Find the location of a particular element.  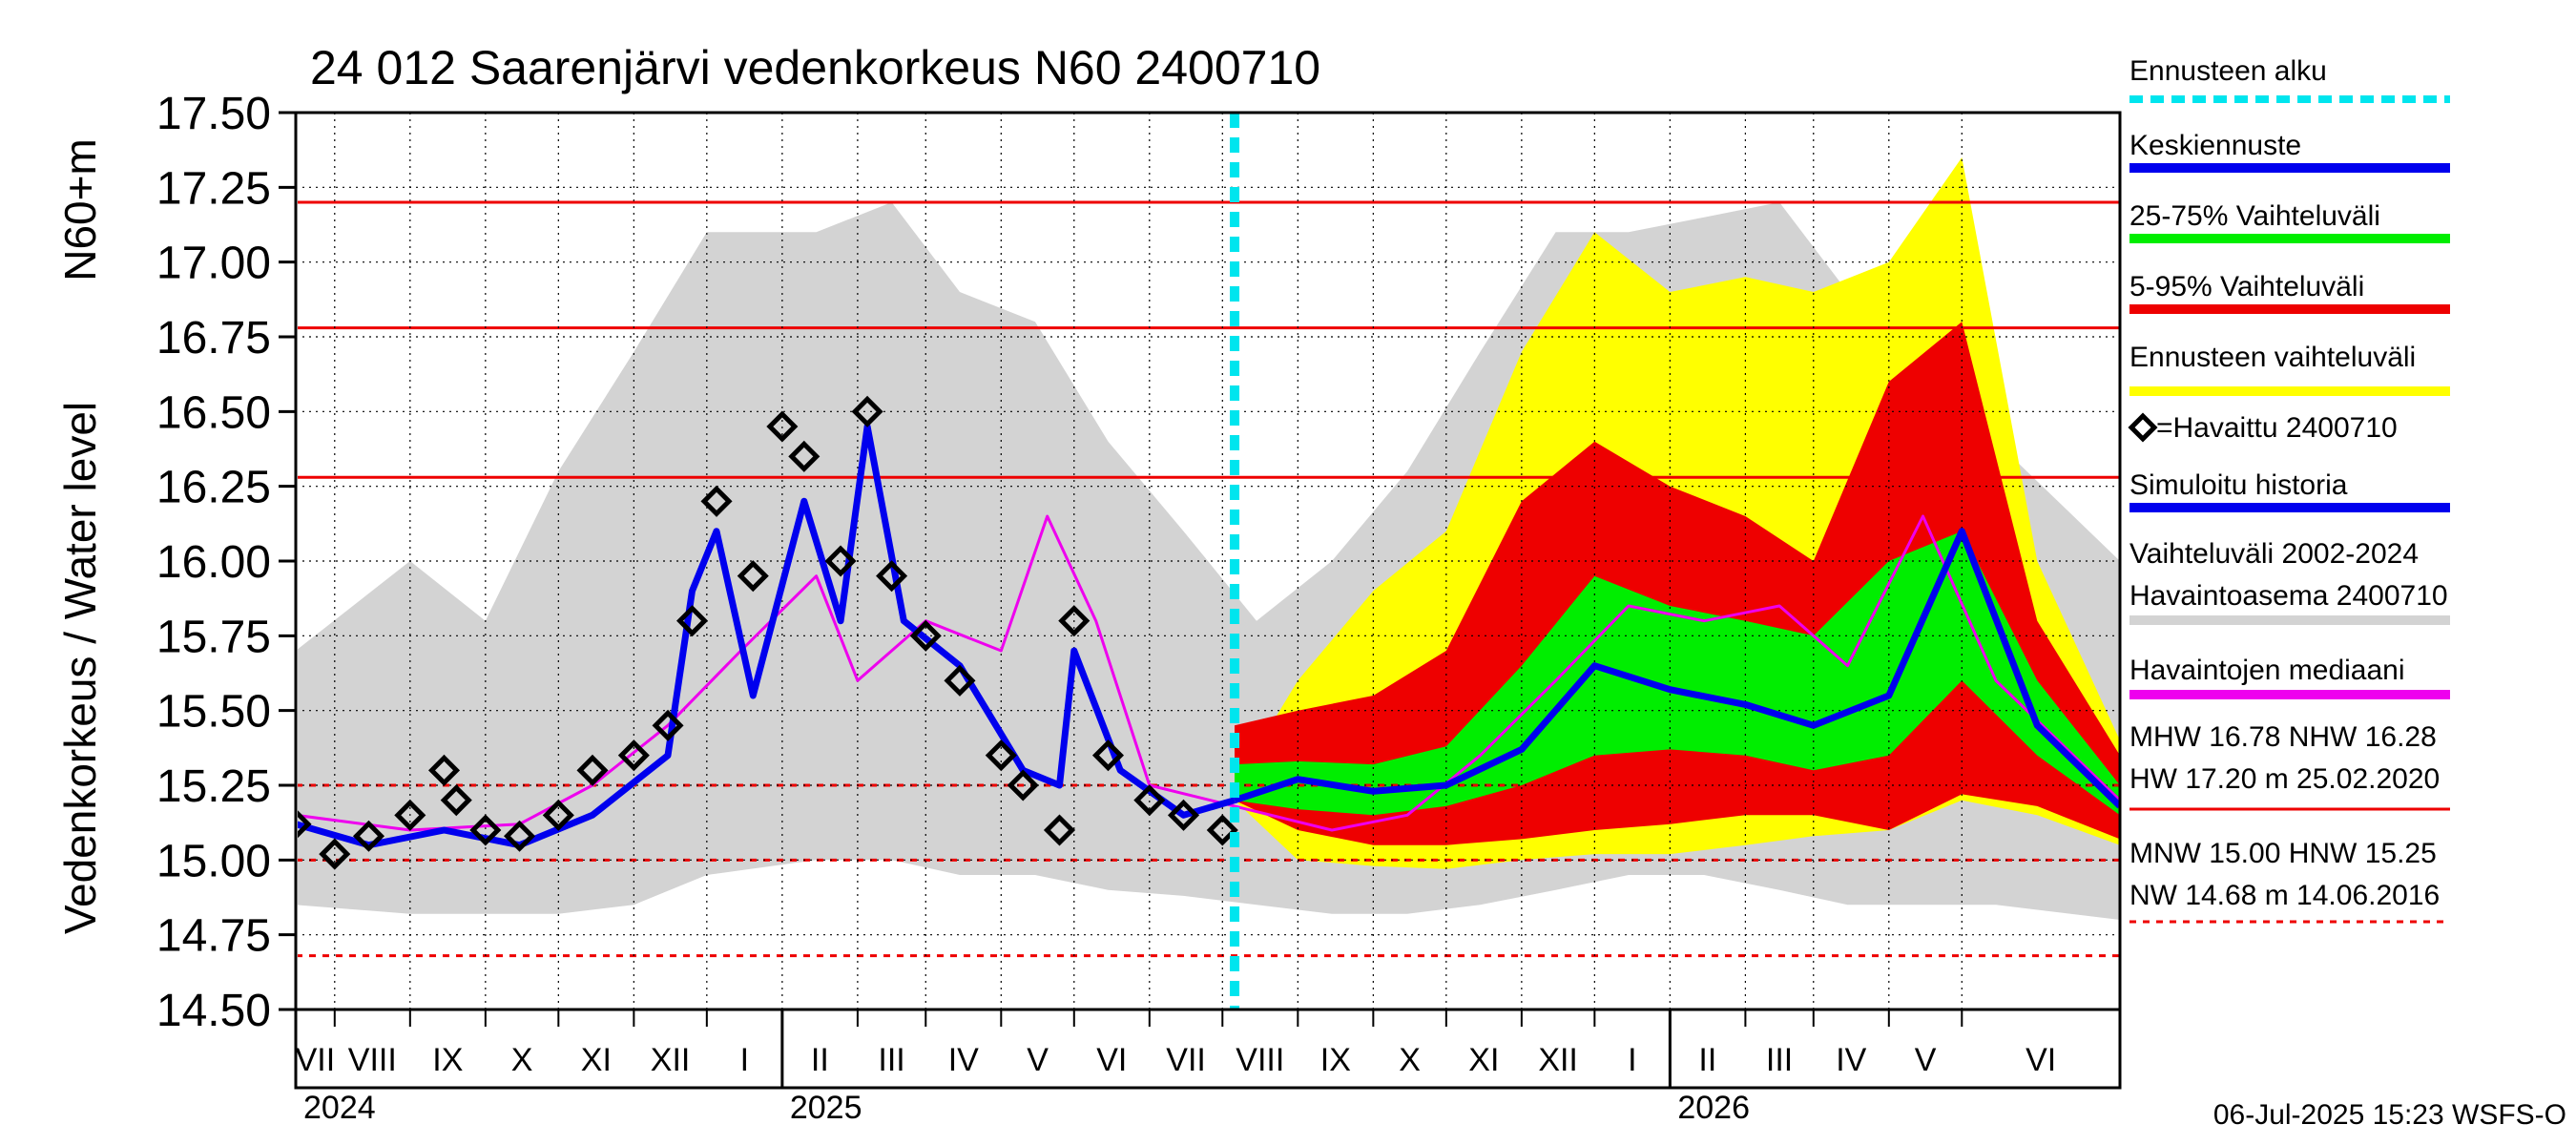

band-25-75-vaihteluv-li is located at coordinates (1677, 674).